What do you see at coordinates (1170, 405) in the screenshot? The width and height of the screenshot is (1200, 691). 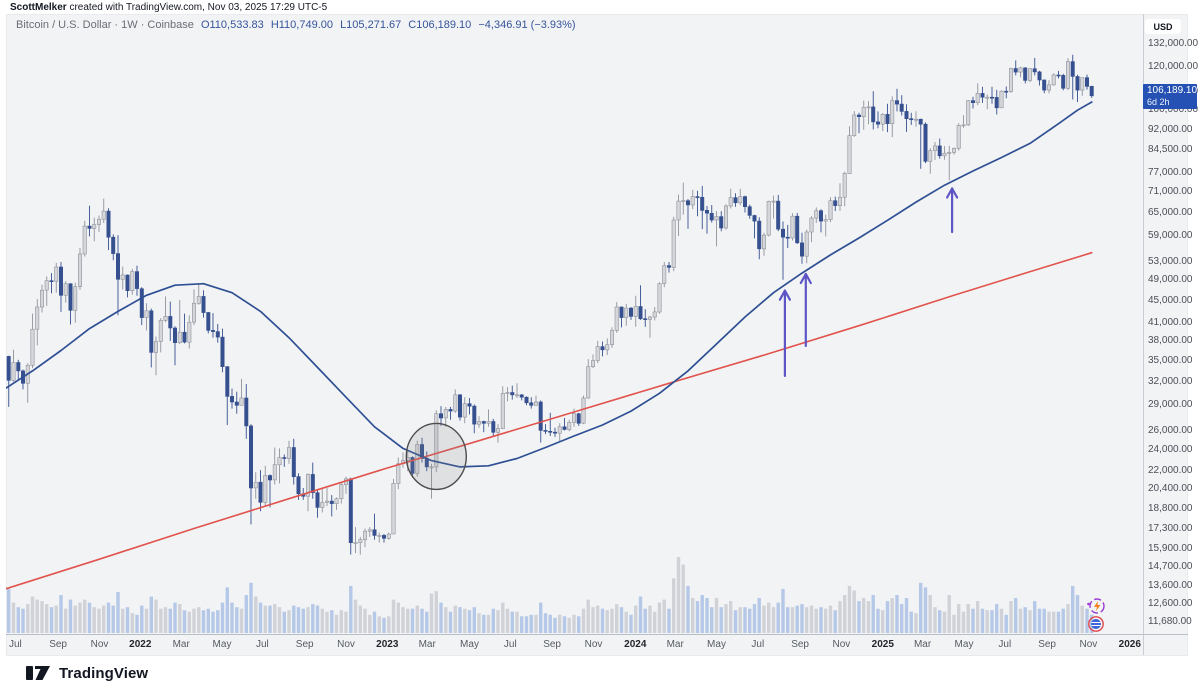 I see `price-tick-label: 29,000.00` at bounding box center [1170, 405].